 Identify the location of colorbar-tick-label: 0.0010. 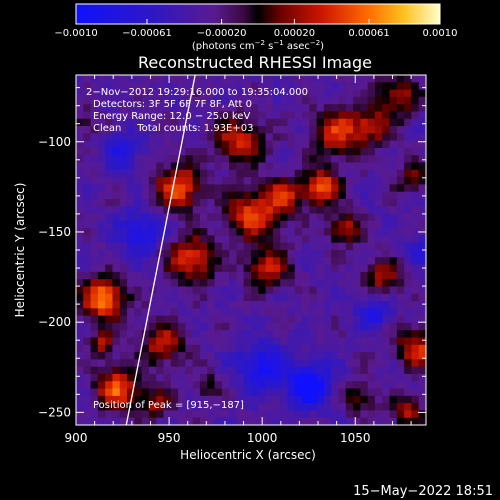
(440, 33).